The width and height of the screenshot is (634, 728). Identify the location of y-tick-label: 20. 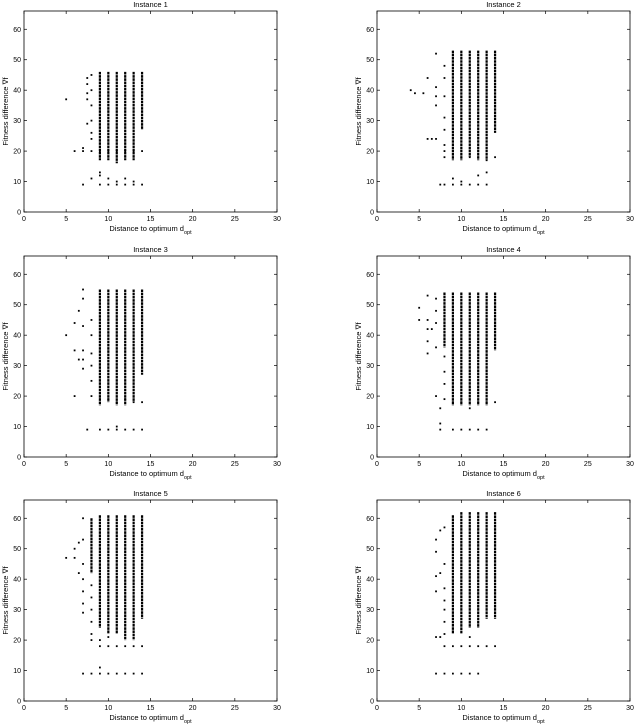
(370, 641).